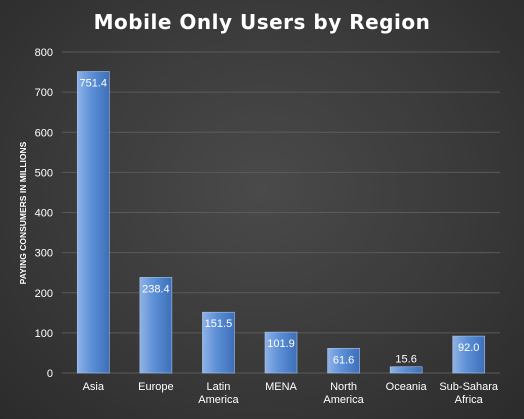 This screenshot has width=524, height=419. Describe the element at coordinates (156, 289) in the screenshot. I see `data-label: 238.4` at that location.